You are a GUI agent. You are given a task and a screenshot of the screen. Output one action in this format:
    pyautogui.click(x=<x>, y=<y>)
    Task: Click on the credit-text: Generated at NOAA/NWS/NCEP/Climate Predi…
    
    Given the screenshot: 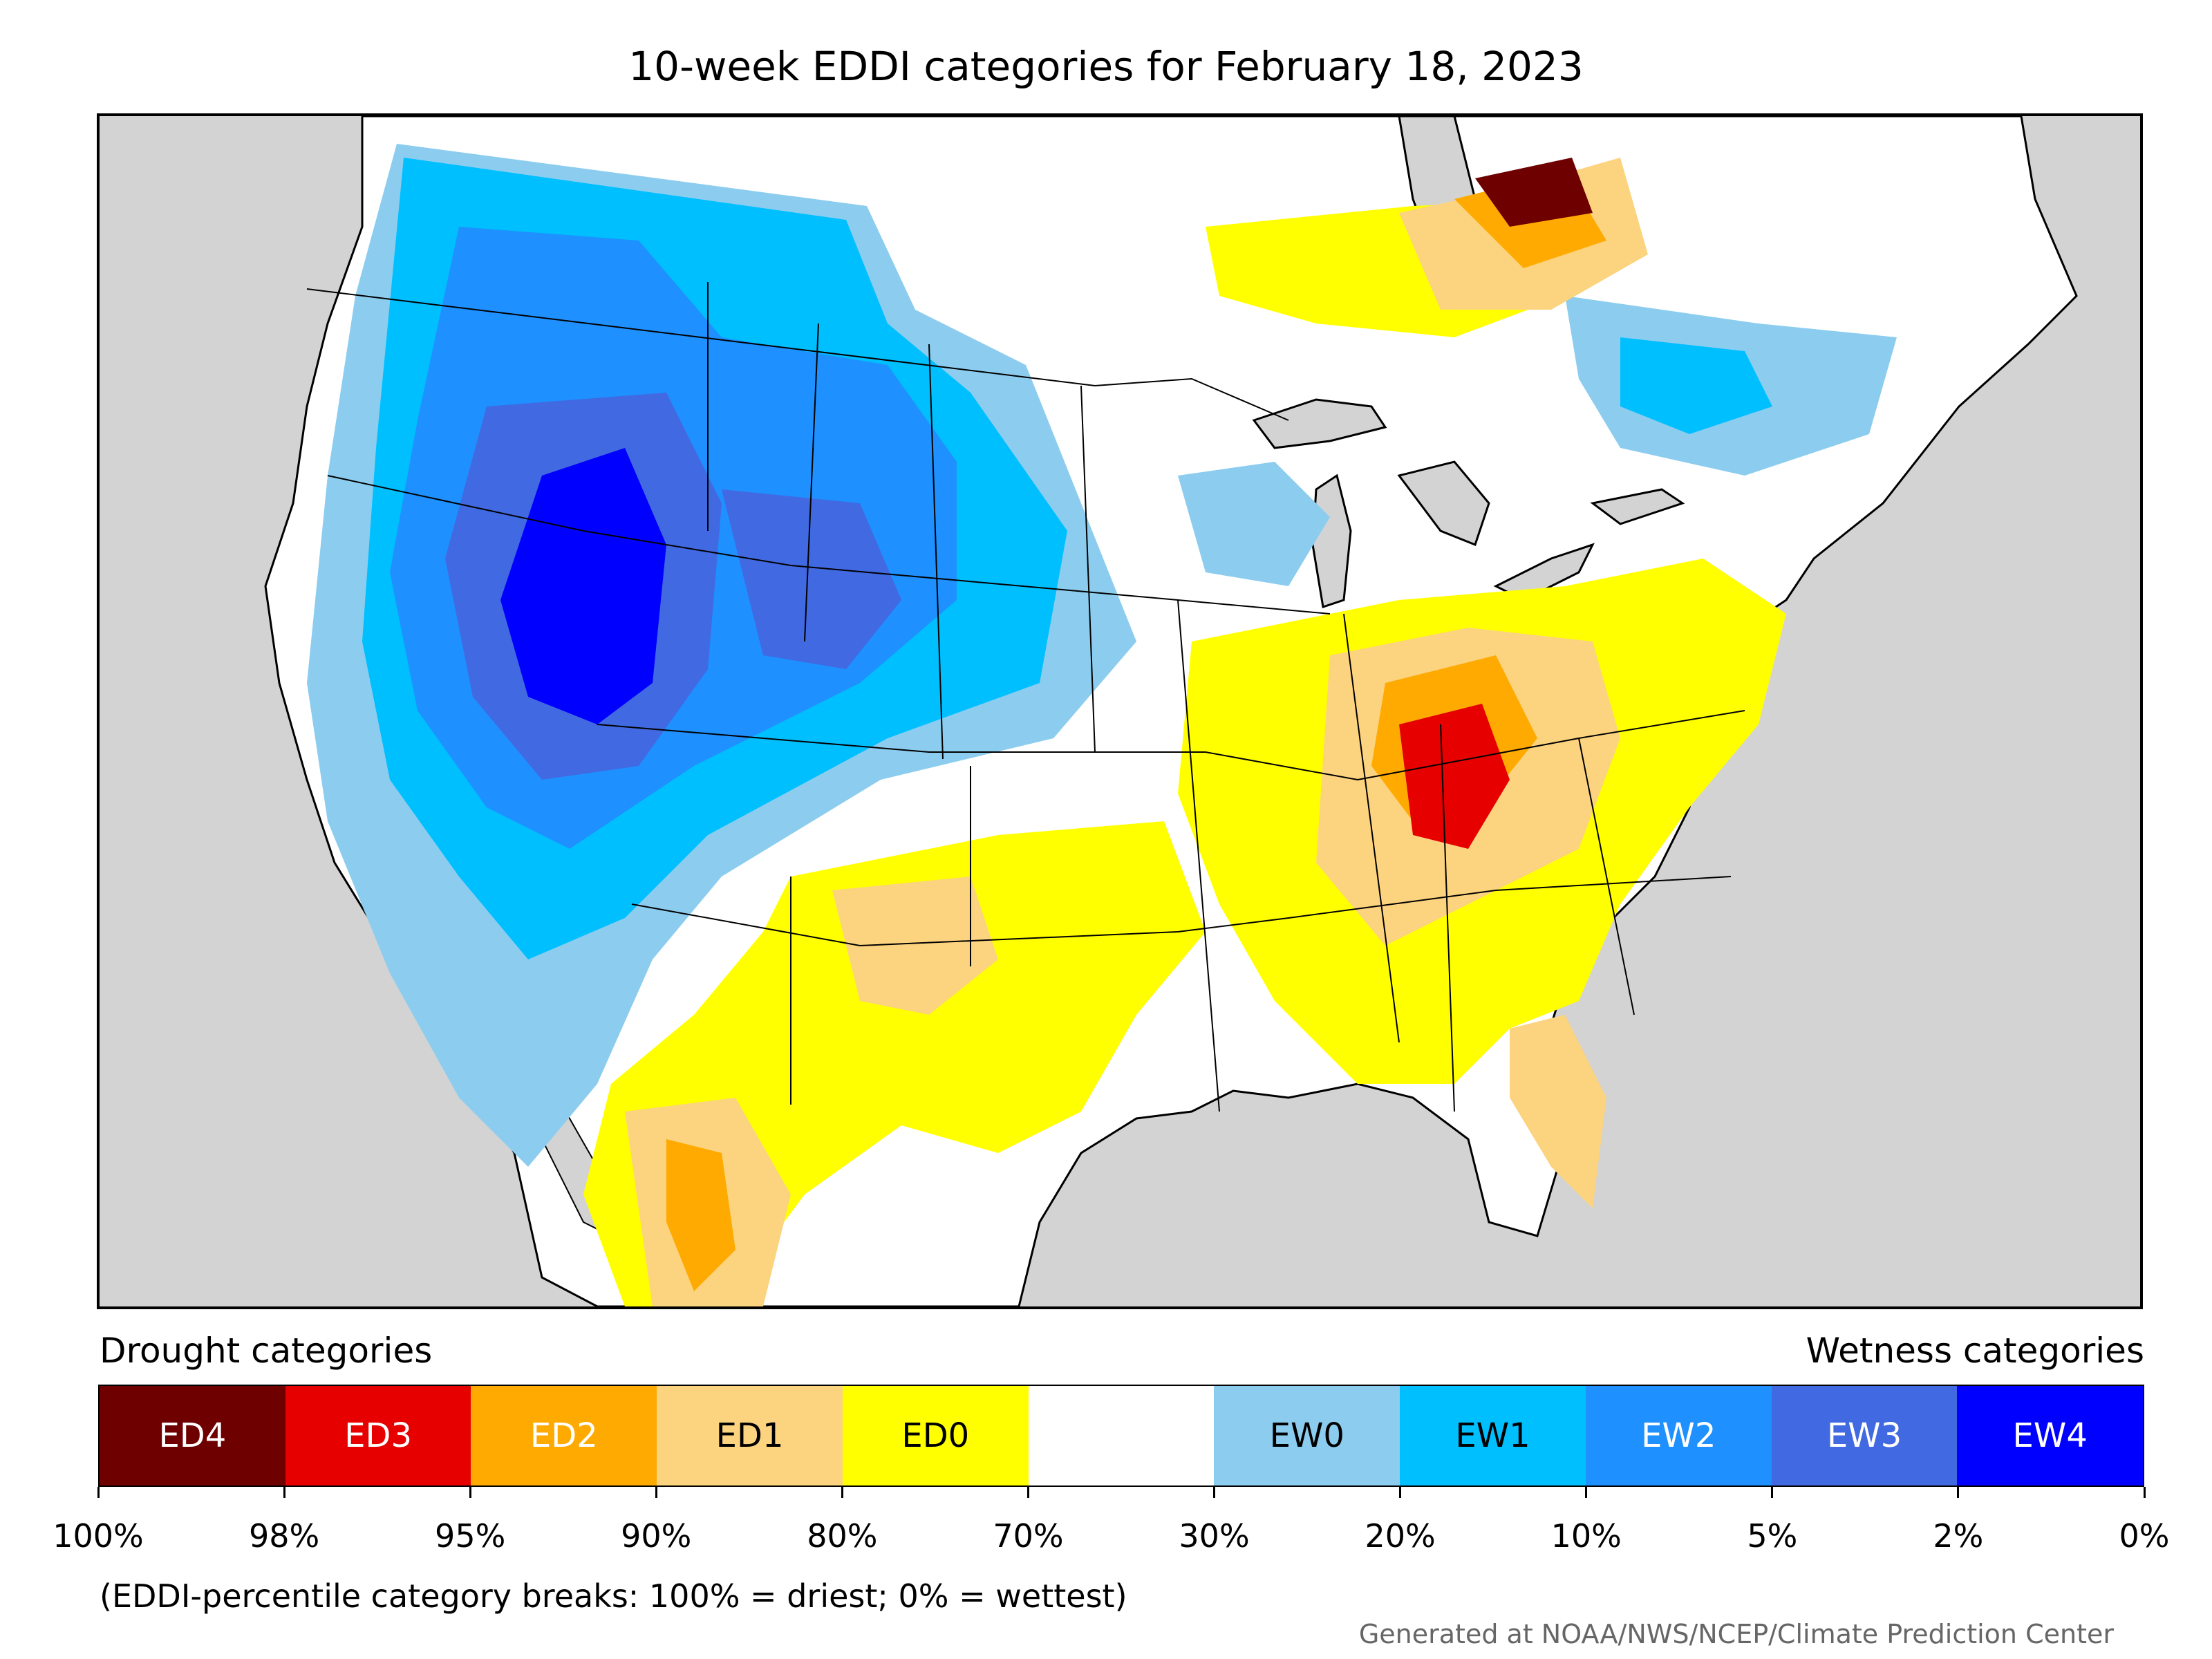 What is the action you would take?
    pyautogui.click(x=1736, y=1634)
    